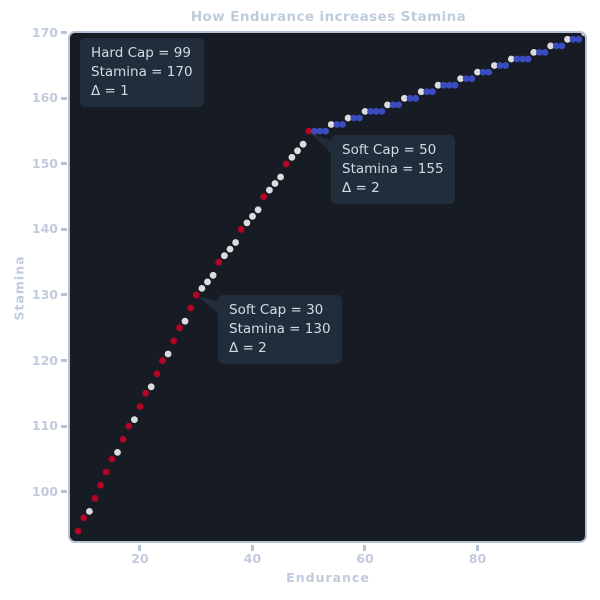 This screenshot has width=600, height=600. I want to click on annotation-line: Hard Cap = 99, so click(141, 53).